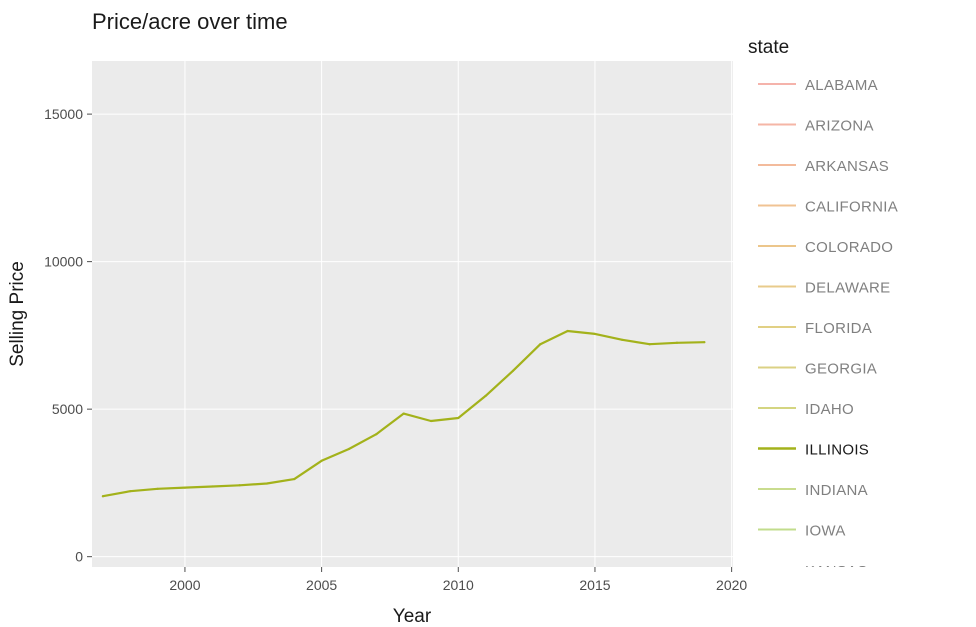  What do you see at coordinates (847, 288) in the screenshot?
I see `legend-label: DELAWARE` at bounding box center [847, 288].